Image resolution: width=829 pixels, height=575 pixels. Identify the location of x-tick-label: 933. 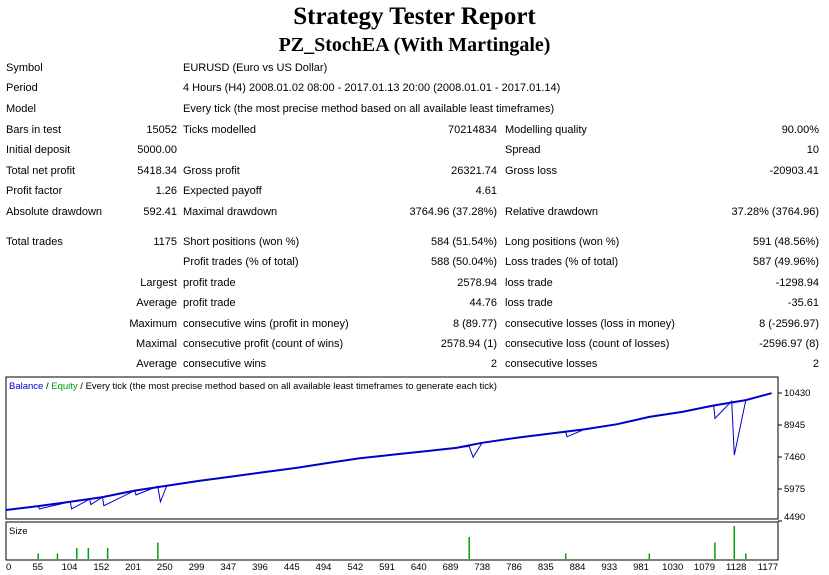
(609, 567).